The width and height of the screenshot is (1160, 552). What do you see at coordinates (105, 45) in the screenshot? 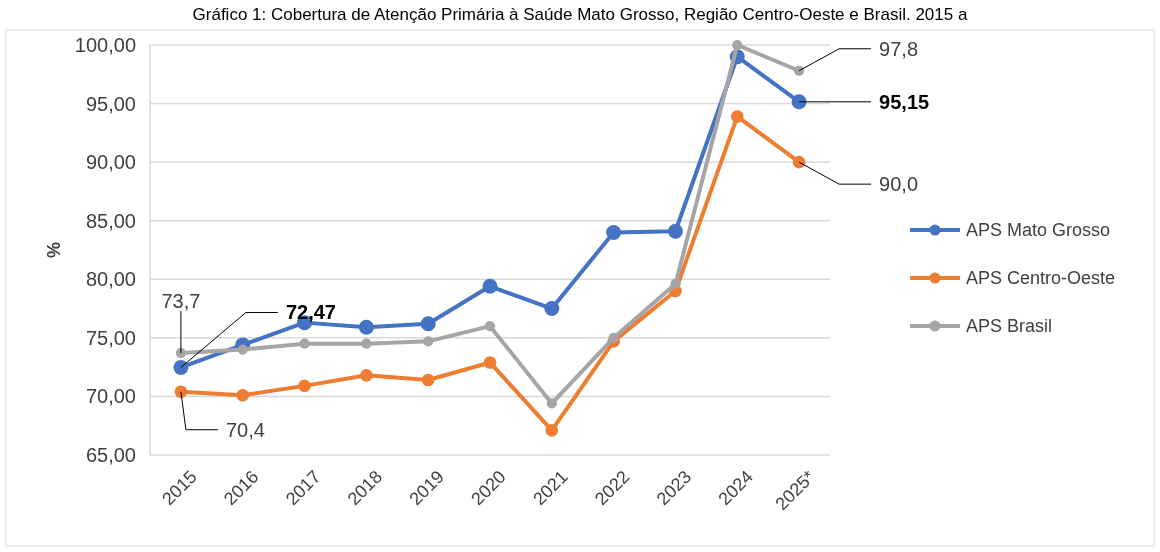
I see `y-tick-label: 100,00` at bounding box center [105, 45].